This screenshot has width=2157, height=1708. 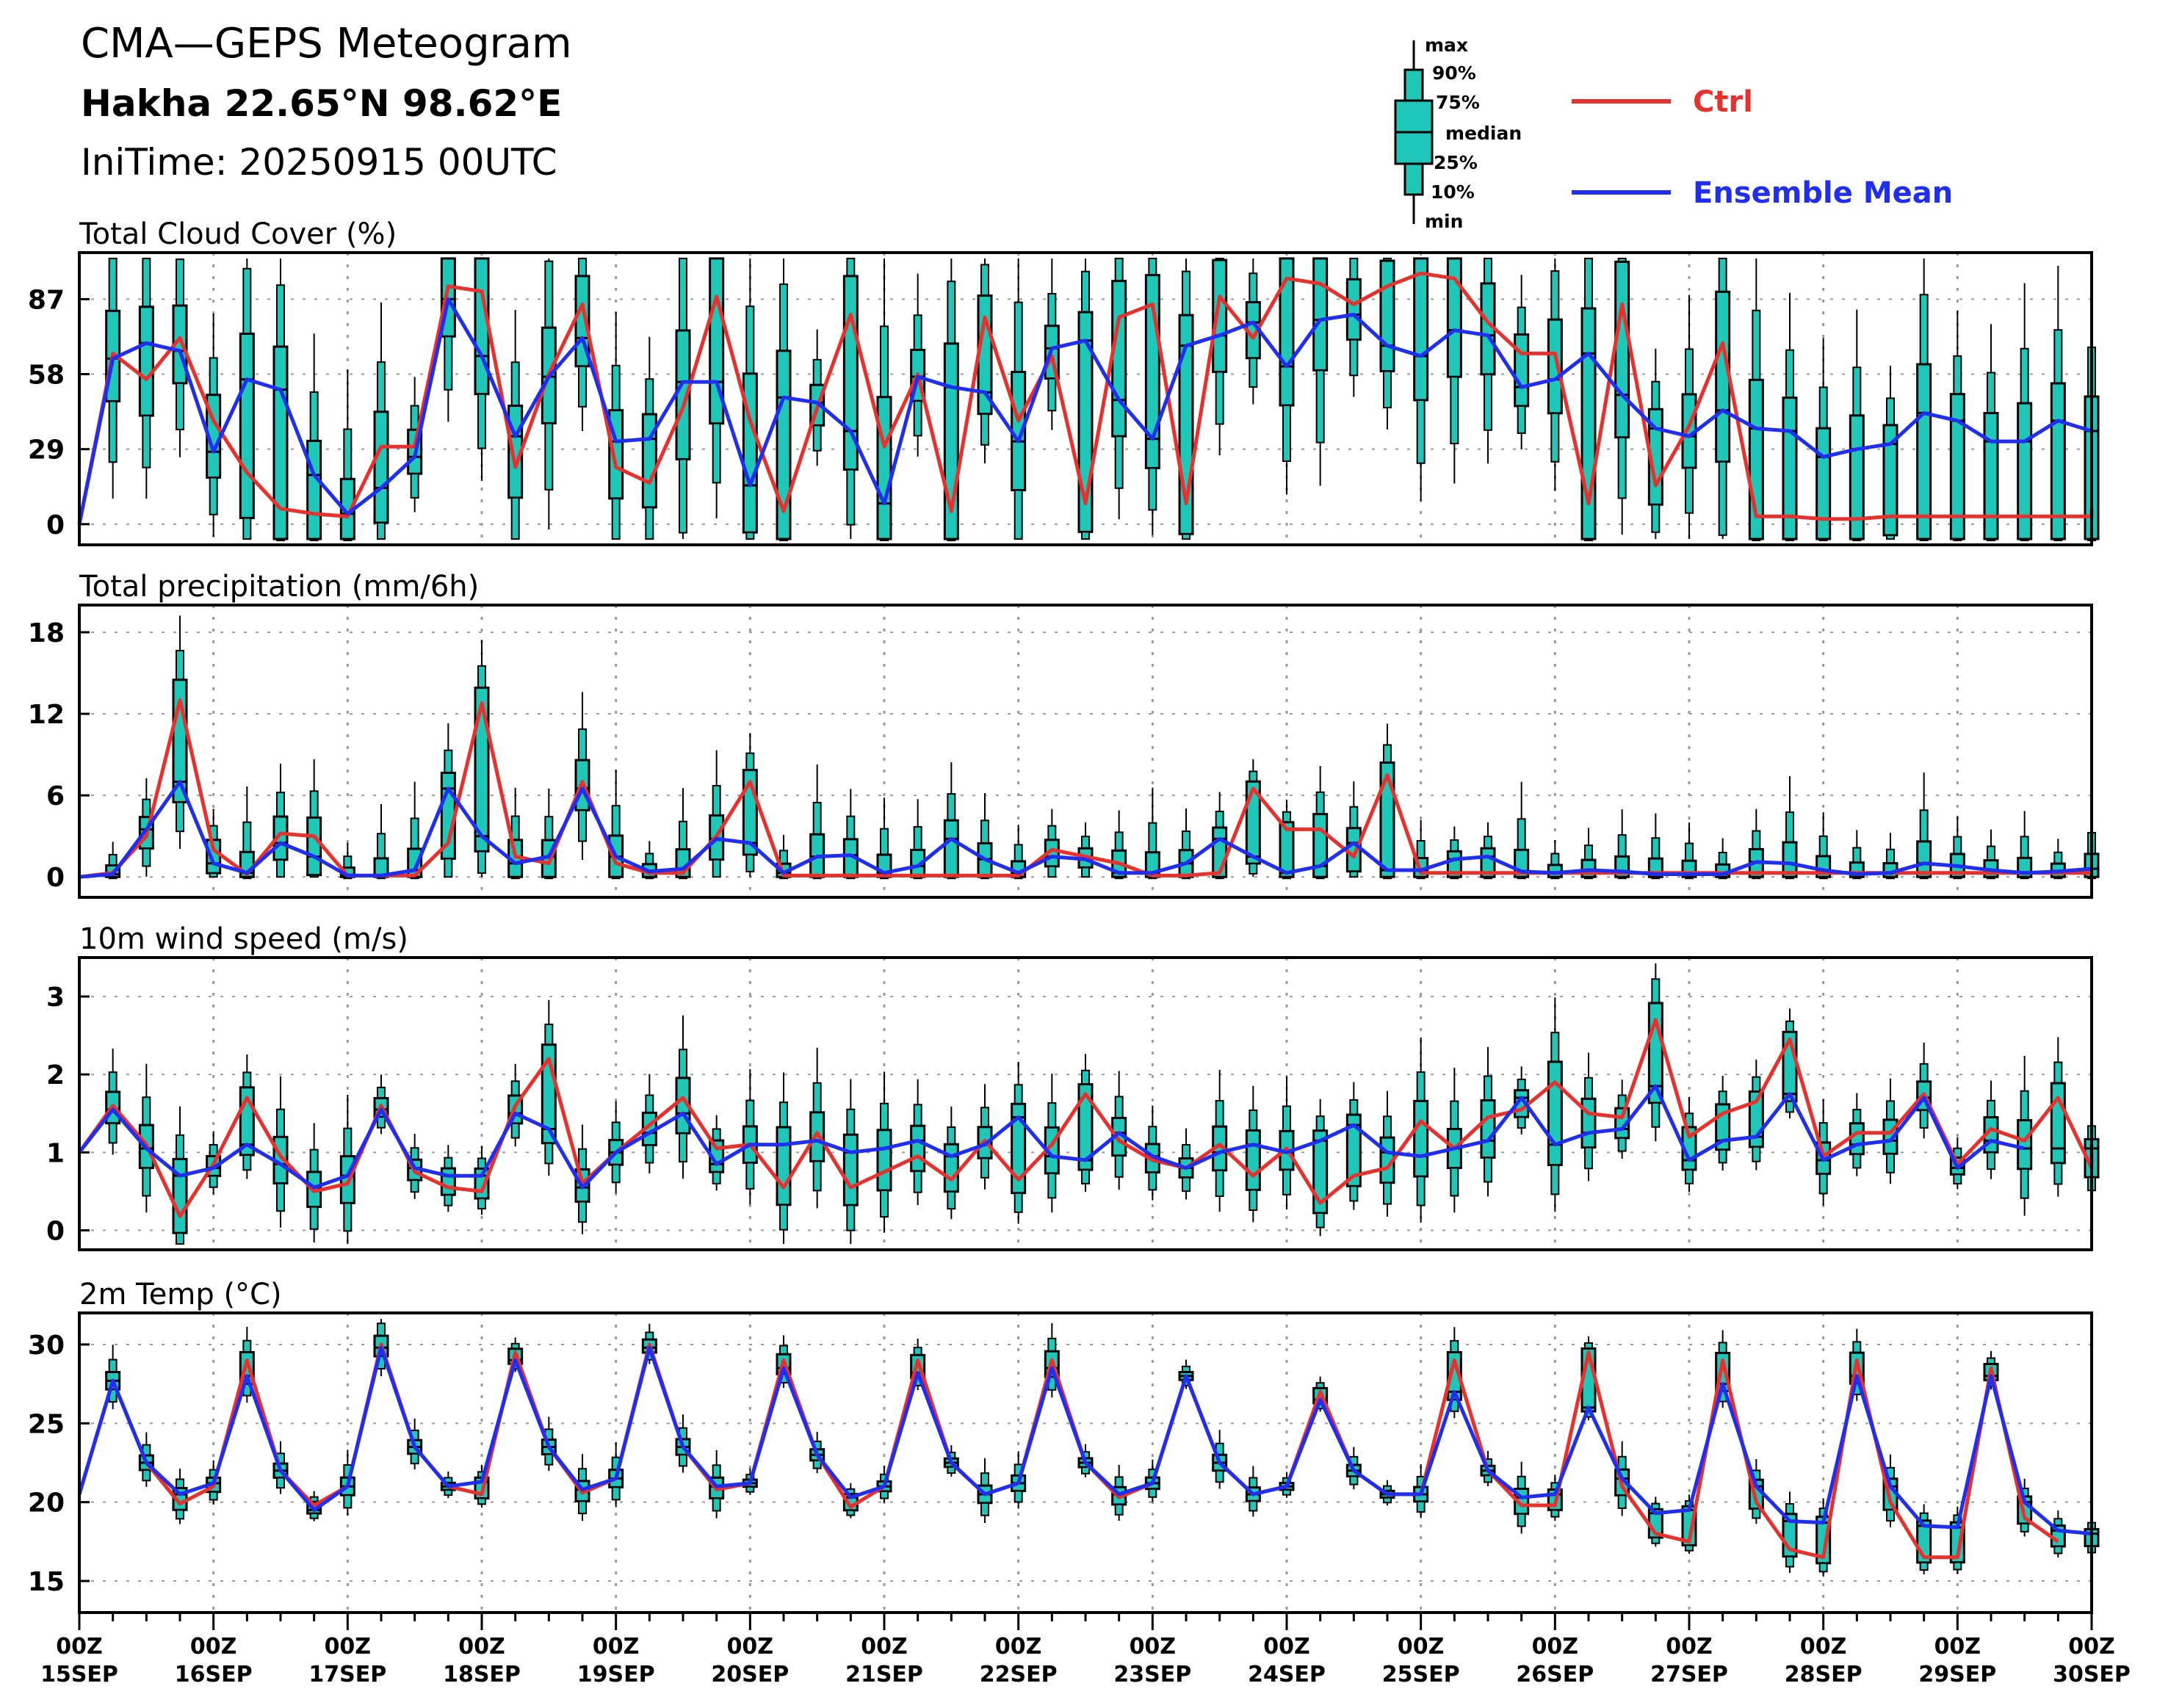 What do you see at coordinates (1421, 1674) in the screenshot?
I see `x-tick-label-date: 25SEP` at bounding box center [1421, 1674].